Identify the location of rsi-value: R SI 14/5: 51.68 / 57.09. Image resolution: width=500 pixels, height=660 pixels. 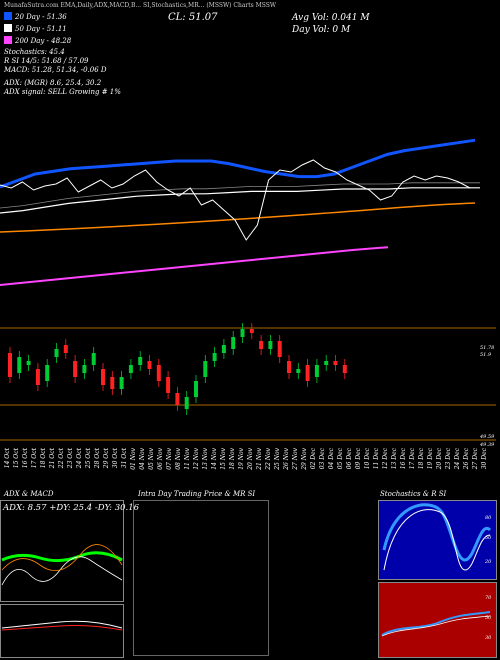
(46, 61).